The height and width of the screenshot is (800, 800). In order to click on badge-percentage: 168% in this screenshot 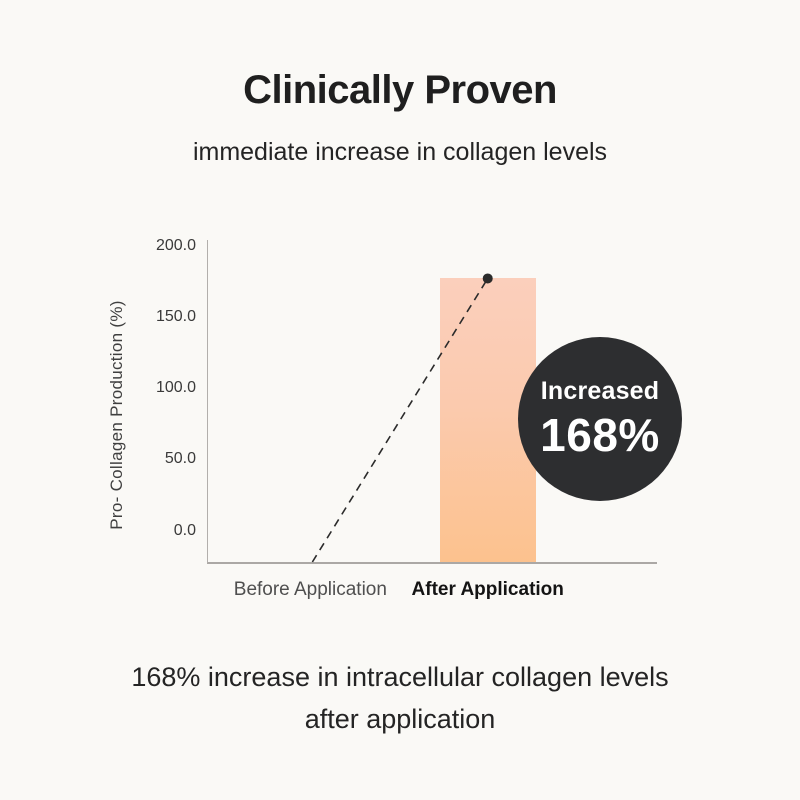, I will do `click(600, 434)`.